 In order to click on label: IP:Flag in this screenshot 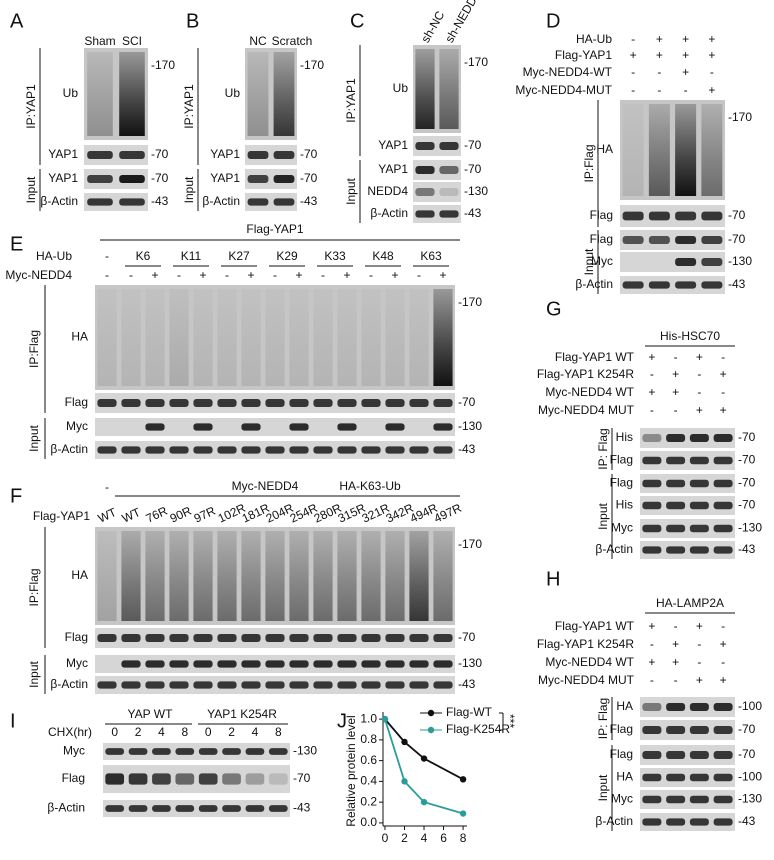, I will do `click(34, 587)`.